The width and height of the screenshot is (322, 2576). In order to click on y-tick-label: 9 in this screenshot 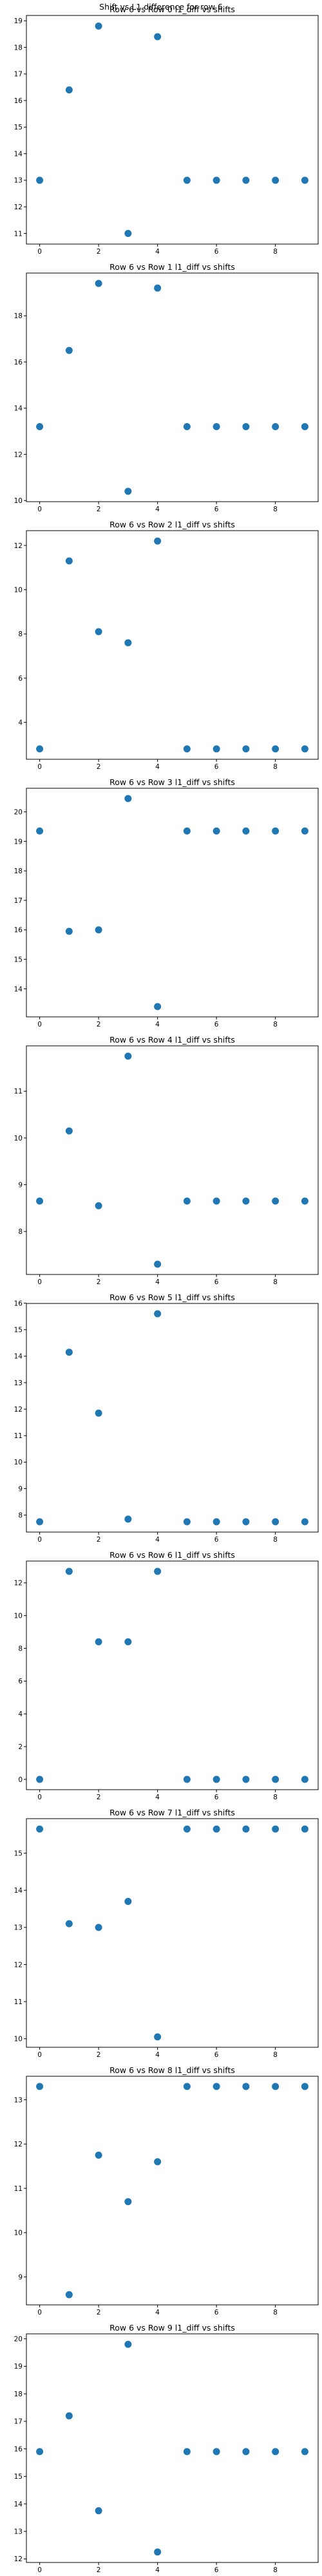, I will do `click(20, 1185)`.